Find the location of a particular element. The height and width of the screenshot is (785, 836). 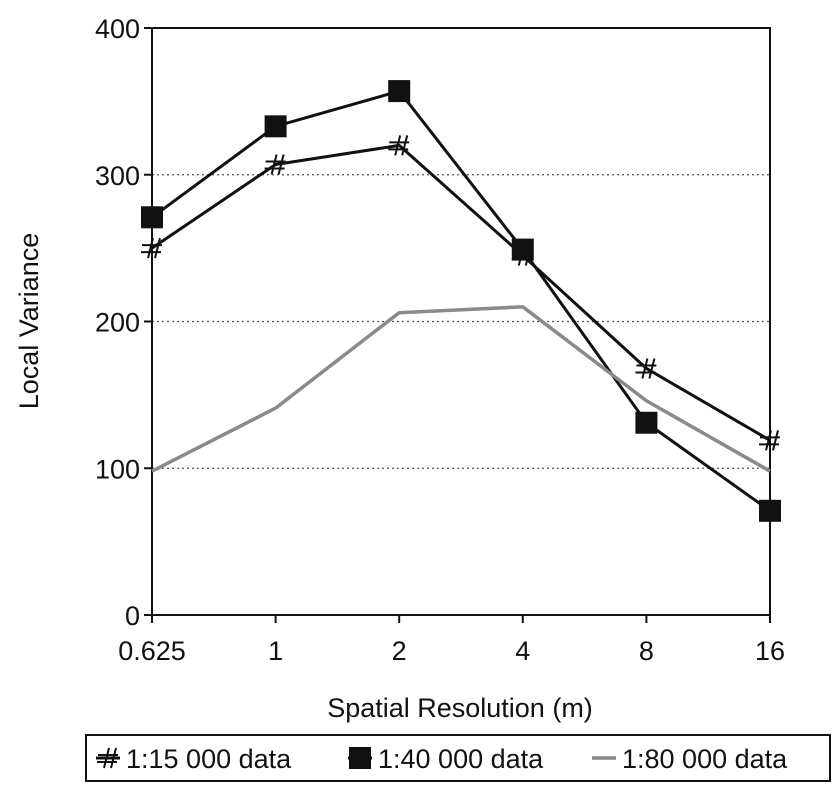

legend-items: 1:15 000 data 1:40 000 data 1:80 000 data is located at coordinates (442, 759).